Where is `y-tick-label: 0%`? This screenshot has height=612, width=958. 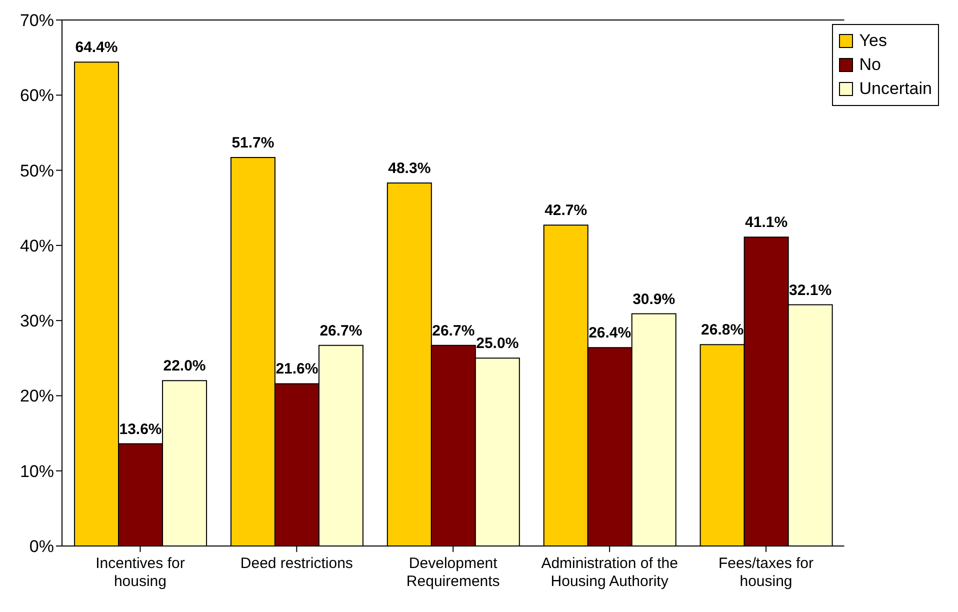
y-tick-label: 0% is located at coordinates (41, 546).